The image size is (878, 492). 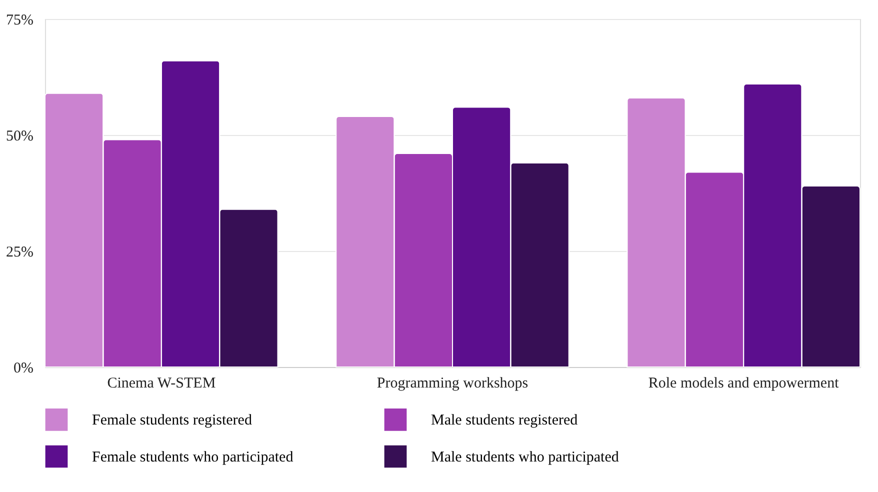 I want to click on x-tick-label: Programming workshops, so click(x=452, y=384).